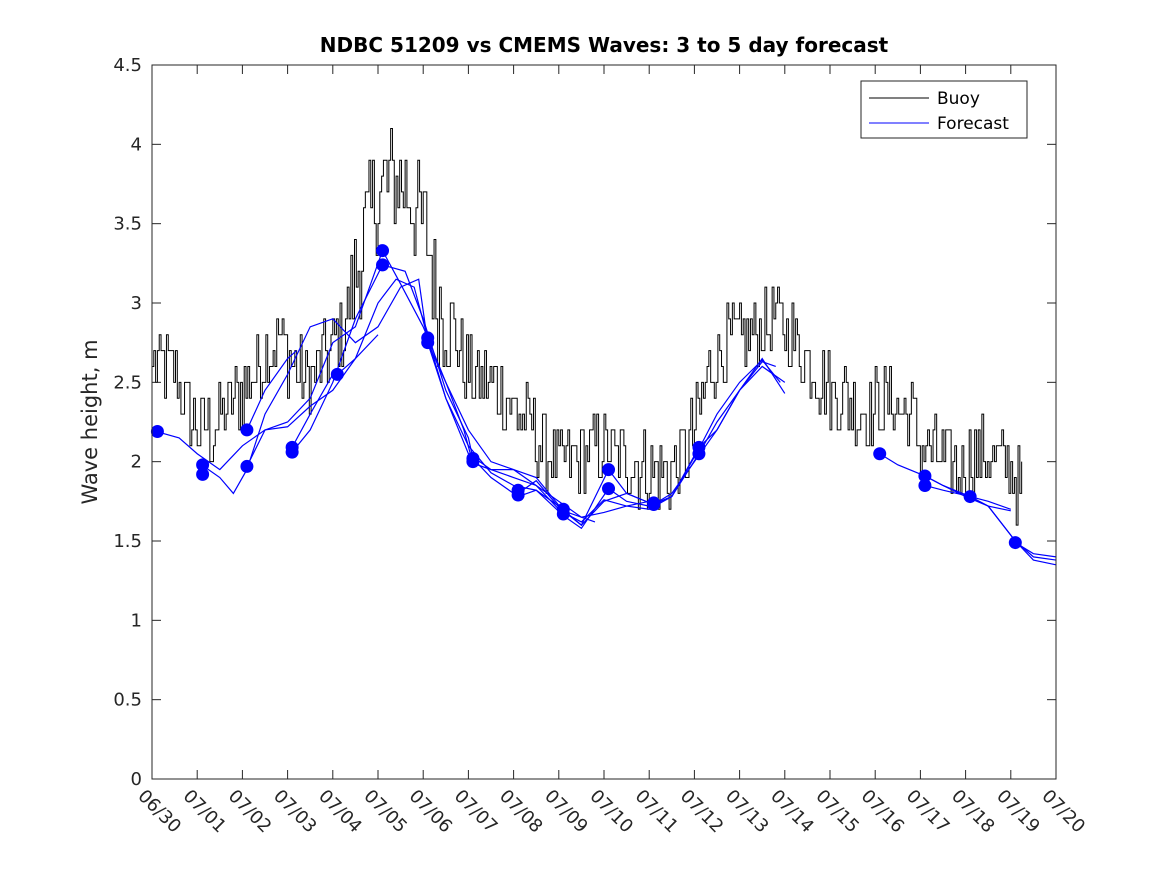 This screenshot has width=1167, height=875. I want to click on y-tick-label: 4.5, so click(127, 65).